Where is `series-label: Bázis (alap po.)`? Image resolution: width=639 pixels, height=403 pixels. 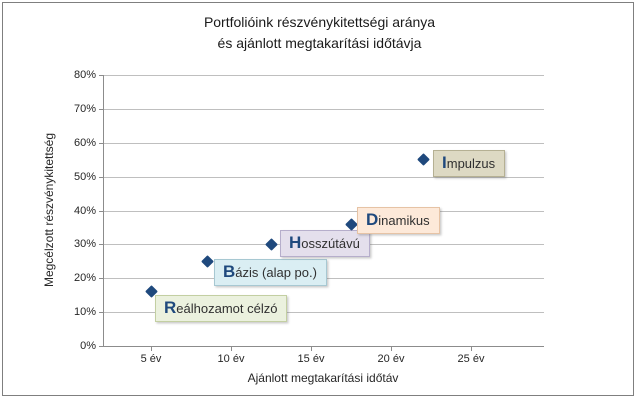 series-label: Bázis (alap po.) is located at coordinates (270, 273).